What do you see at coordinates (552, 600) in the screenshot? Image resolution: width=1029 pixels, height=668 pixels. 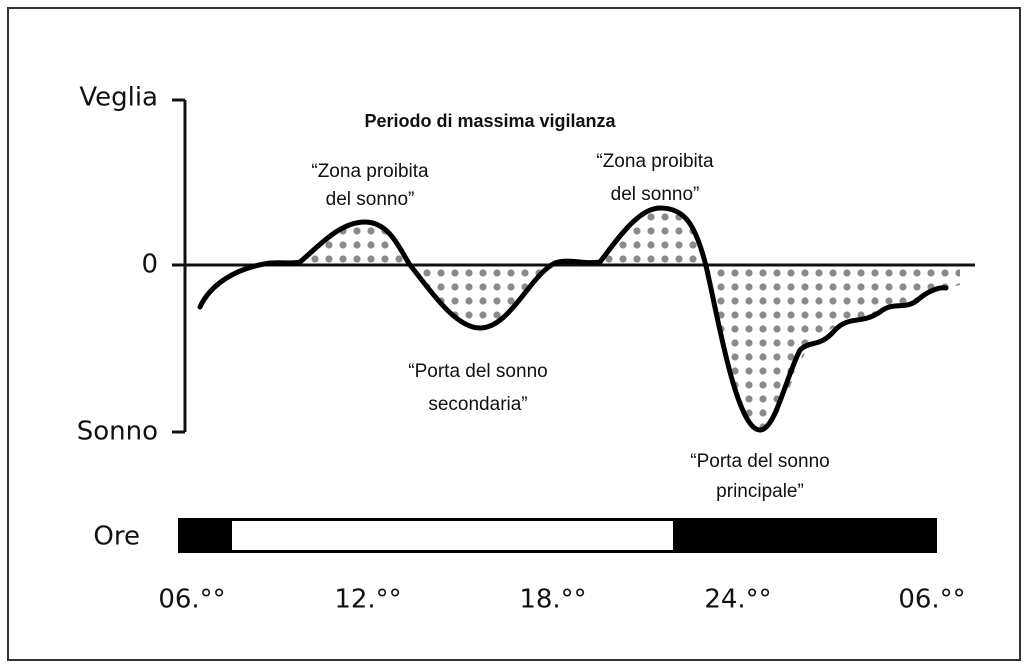 I see `hour-tick: 18.°°` at bounding box center [552, 600].